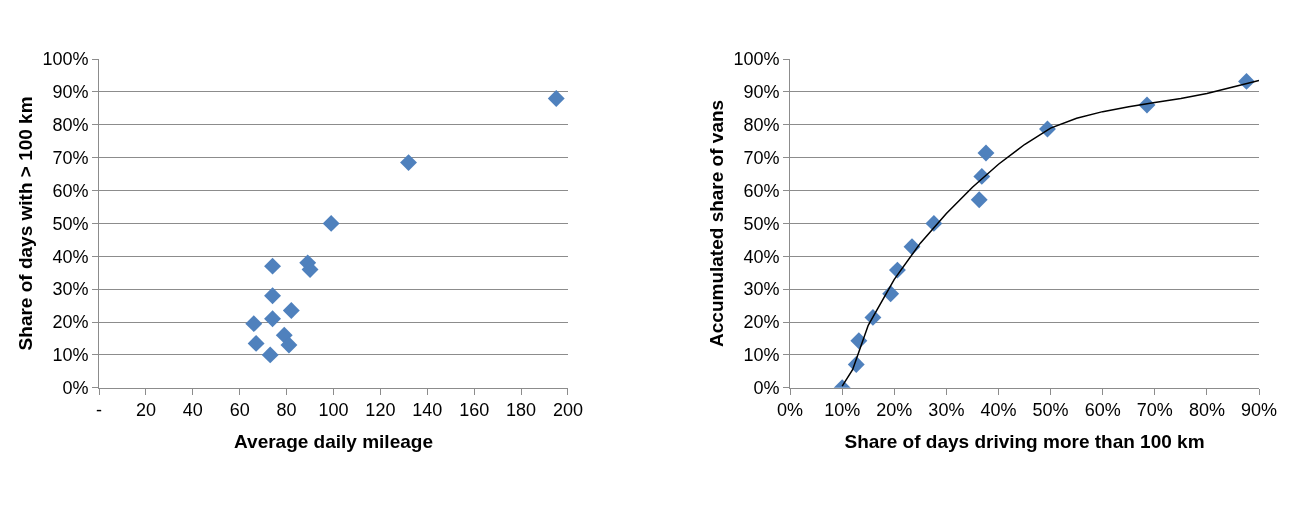 The height and width of the screenshot is (507, 1289). What do you see at coordinates (842, 410) in the screenshot?
I see `x-tick-label: 10%` at bounding box center [842, 410].